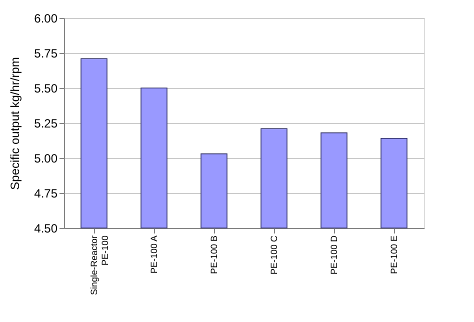  What do you see at coordinates (46, 19) in the screenshot?
I see `y-tick-label: 6.00` at bounding box center [46, 19].